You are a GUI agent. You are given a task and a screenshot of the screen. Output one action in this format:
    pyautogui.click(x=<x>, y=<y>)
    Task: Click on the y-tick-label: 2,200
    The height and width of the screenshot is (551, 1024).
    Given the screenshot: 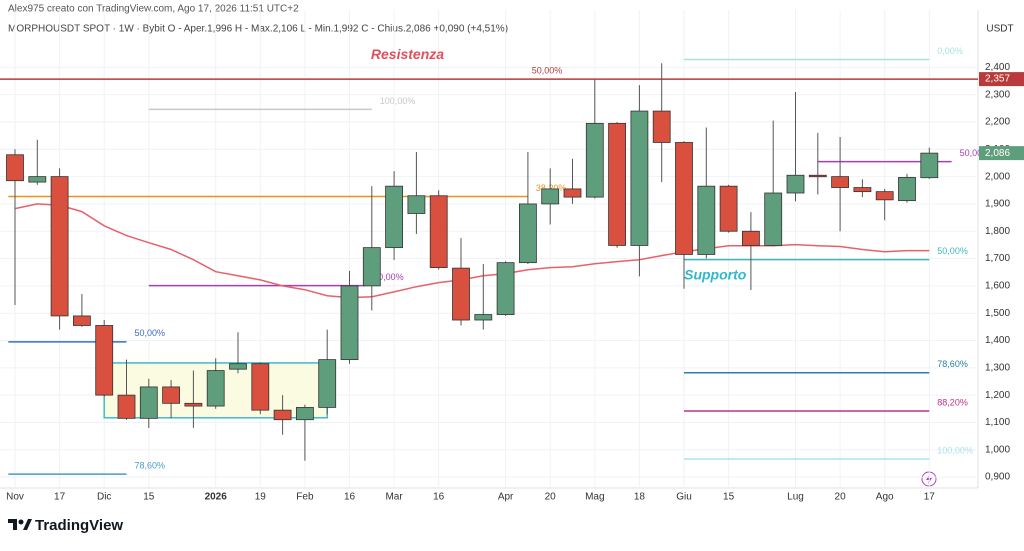 What is the action you would take?
    pyautogui.click(x=997, y=122)
    